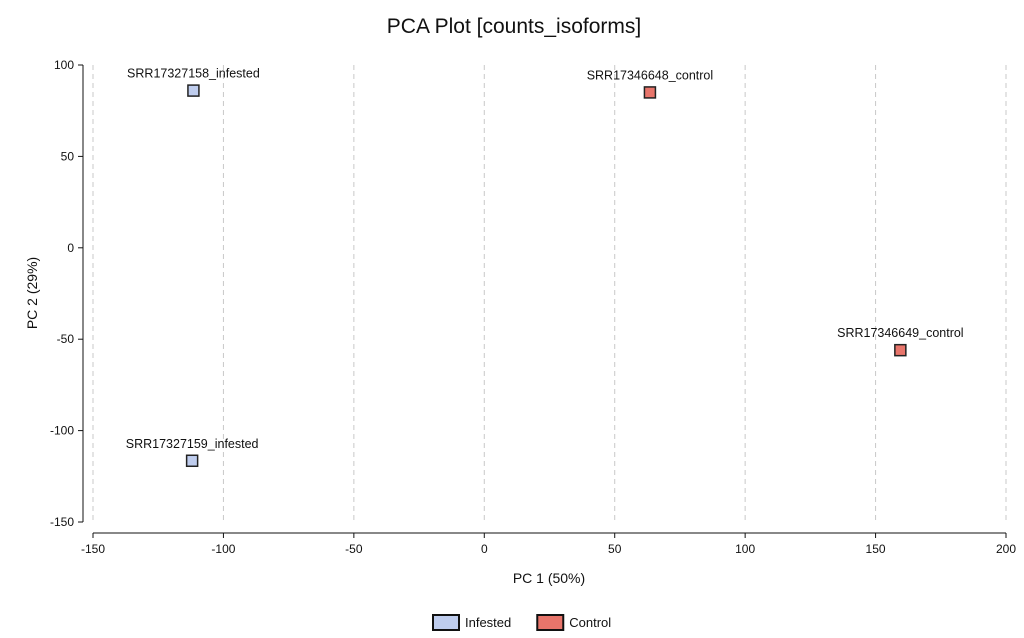  What do you see at coordinates (1006, 549) in the screenshot?
I see `x-tick-label: 200` at bounding box center [1006, 549].